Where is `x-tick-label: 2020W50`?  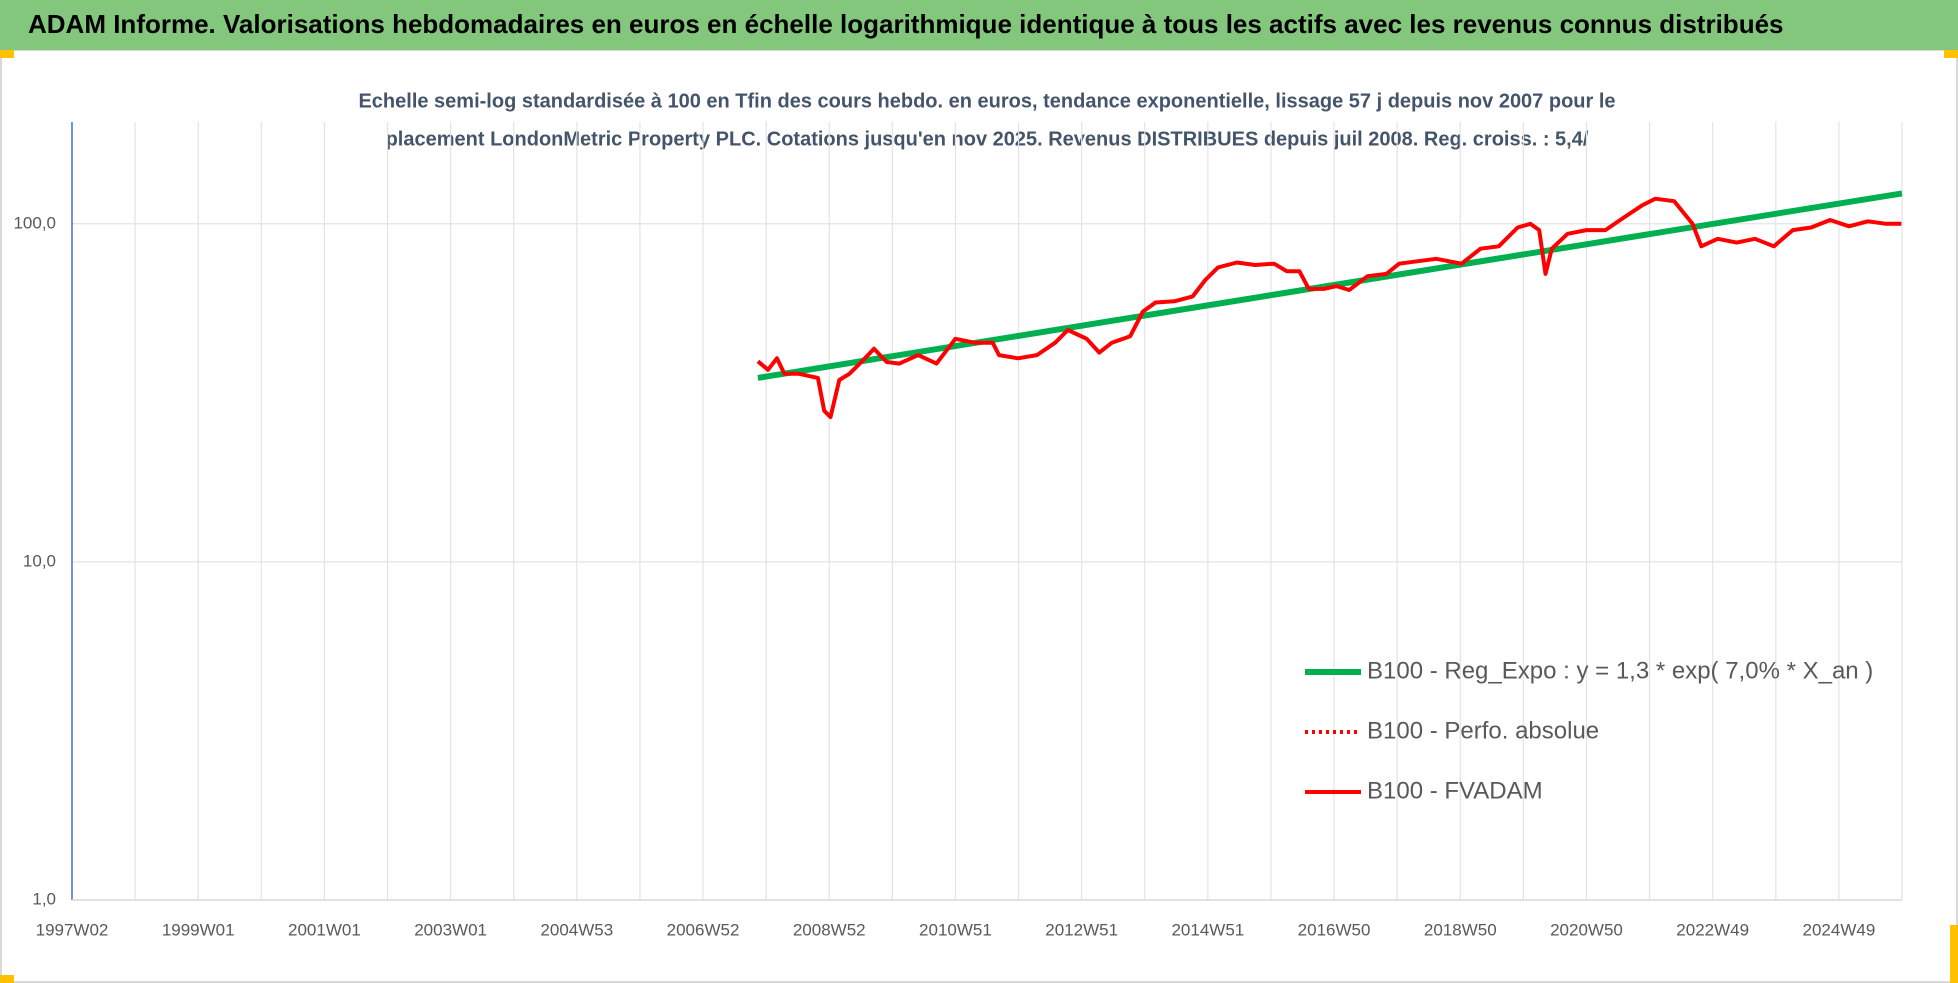 x-tick-label: 2020W50 is located at coordinates (1586, 929).